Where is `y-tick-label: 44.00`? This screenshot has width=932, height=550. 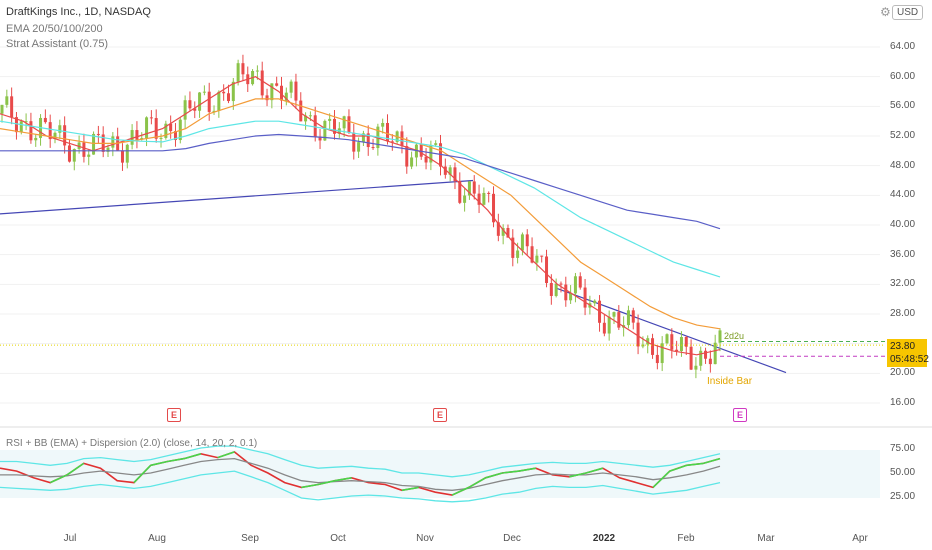
y-tick-label: 44.00 is located at coordinates (903, 195).